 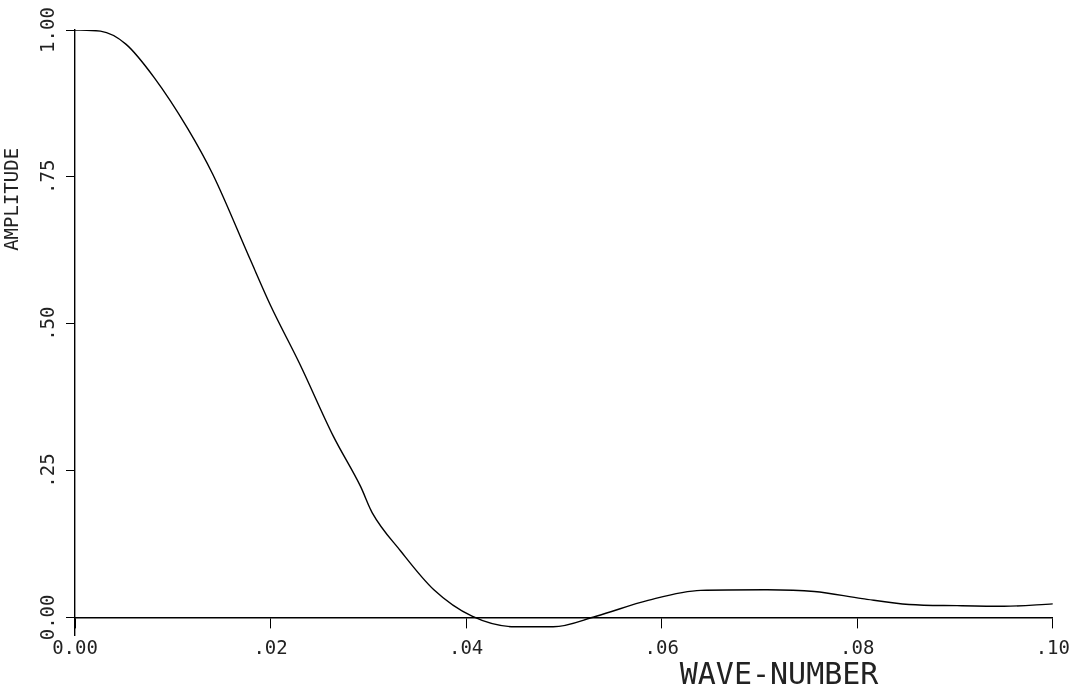 What do you see at coordinates (47, 323) in the screenshot?
I see `y-tick-label: .50` at bounding box center [47, 323].